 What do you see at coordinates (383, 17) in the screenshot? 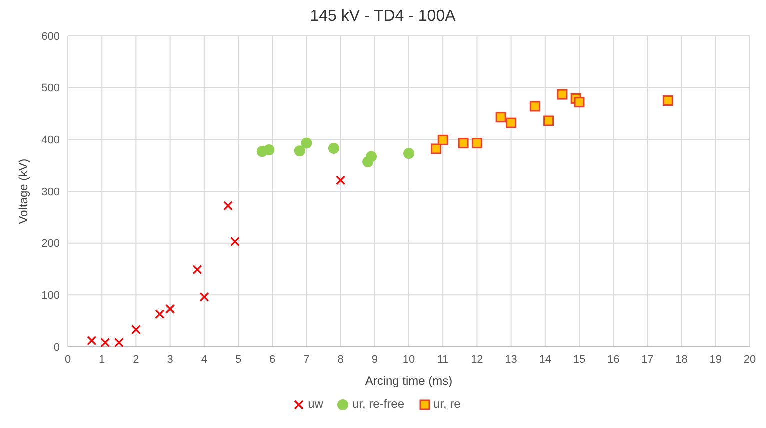
I see `chart-title: 145 kV - TD4 - 100A` at bounding box center [383, 17].